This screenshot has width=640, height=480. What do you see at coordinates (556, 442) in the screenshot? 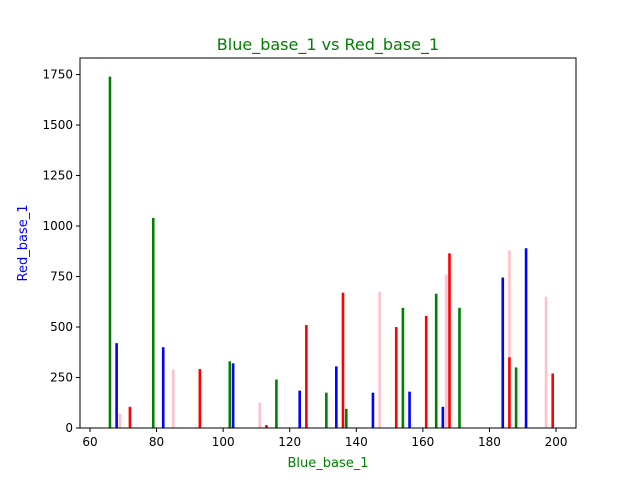
I see `x-tick-label-7: 200` at bounding box center [556, 442].